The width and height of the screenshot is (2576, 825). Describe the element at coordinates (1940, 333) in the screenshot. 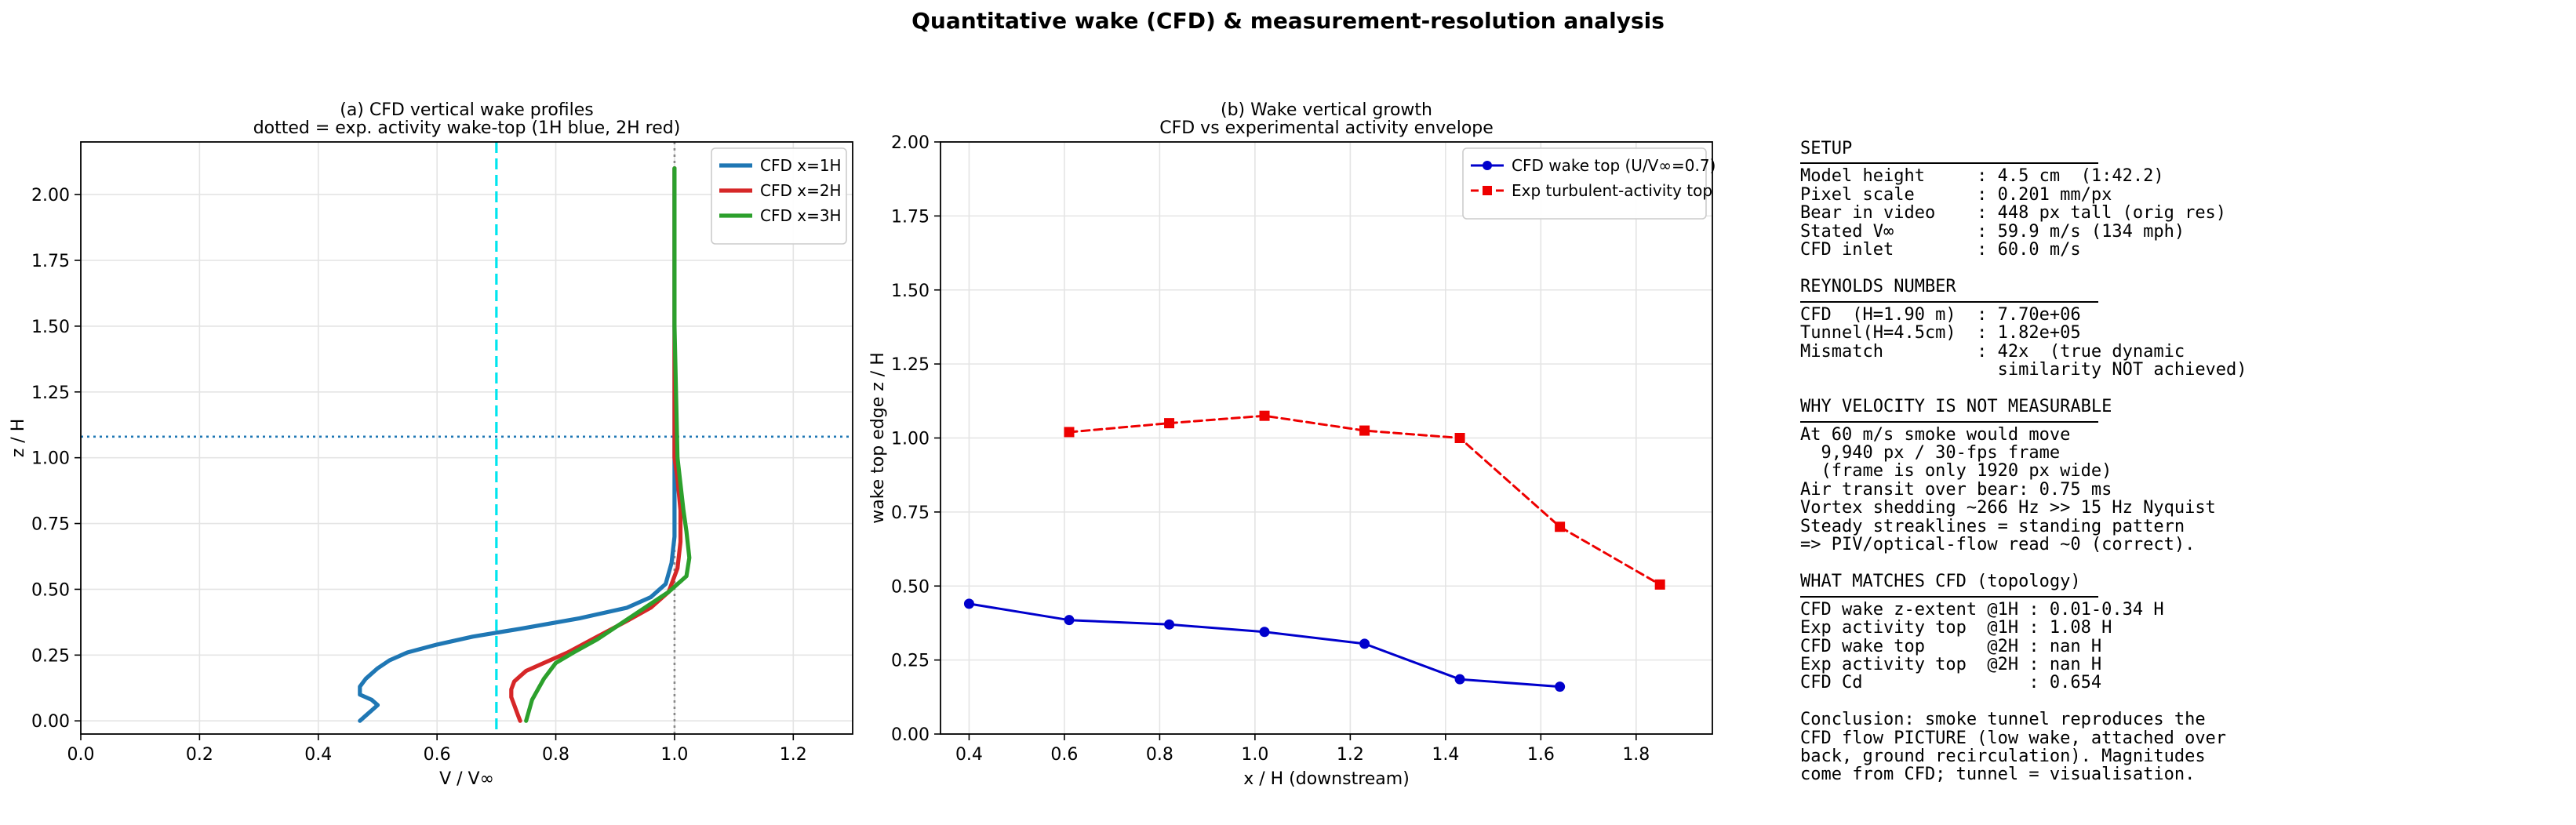

I see `info-line: Tunnel(H=4.5cm) : 1.82e+05` at that location.